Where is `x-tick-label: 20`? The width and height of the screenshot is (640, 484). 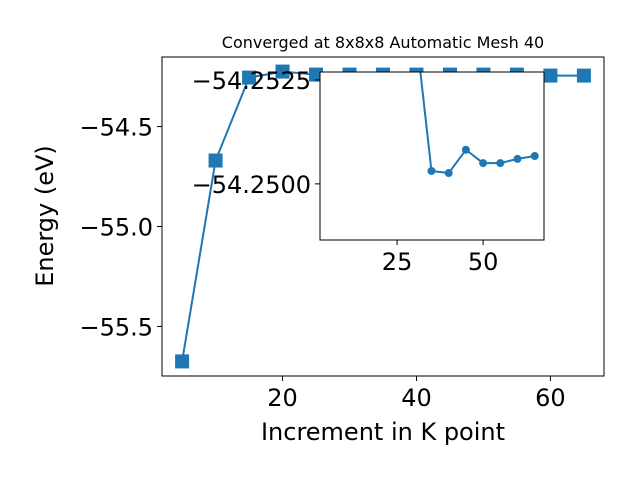 x-tick-label: 20 is located at coordinates (282, 398).